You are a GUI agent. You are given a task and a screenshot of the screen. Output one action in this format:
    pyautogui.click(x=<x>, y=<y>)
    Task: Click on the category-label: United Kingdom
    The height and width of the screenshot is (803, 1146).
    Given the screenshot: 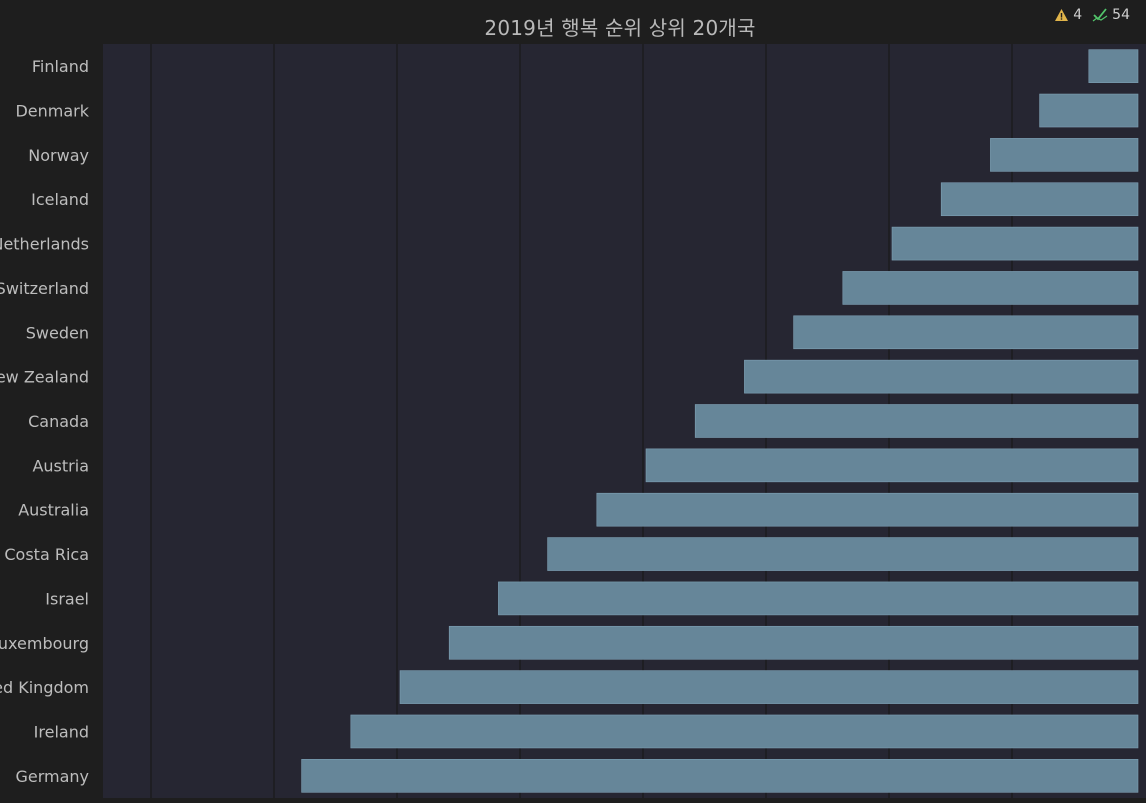 What is the action you would take?
    pyautogui.click(x=44, y=687)
    